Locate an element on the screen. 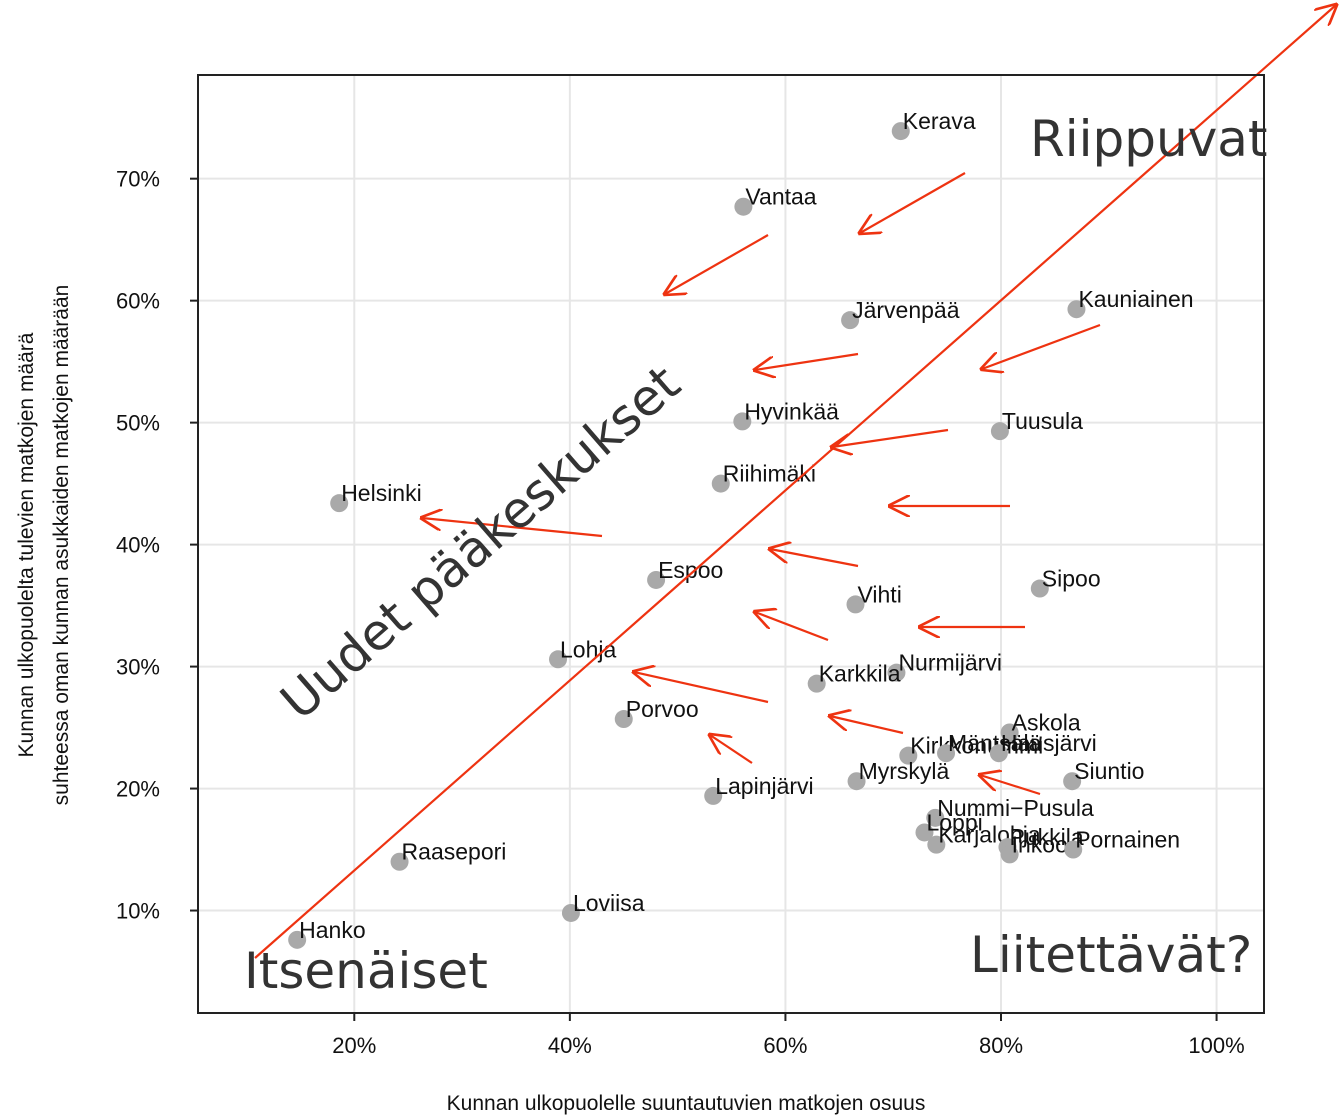 The image size is (1341, 1118). point-label: Kirkkonummi is located at coordinates (976, 746).